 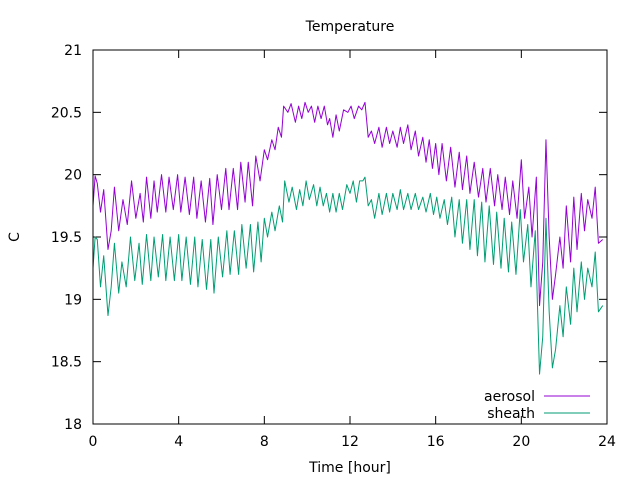 I want to click on y-tick-label: 19, so click(x=73, y=300).